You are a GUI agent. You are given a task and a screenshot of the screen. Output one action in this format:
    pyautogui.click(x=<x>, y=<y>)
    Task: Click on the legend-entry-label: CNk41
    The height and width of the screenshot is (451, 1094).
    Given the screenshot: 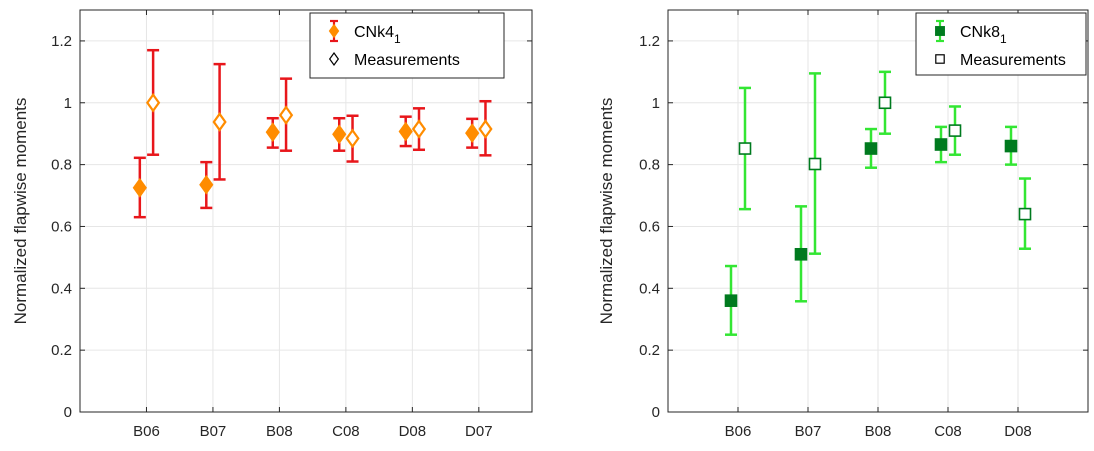 What is the action you would take?
    pyautogui.click(x=377, y=35)
    